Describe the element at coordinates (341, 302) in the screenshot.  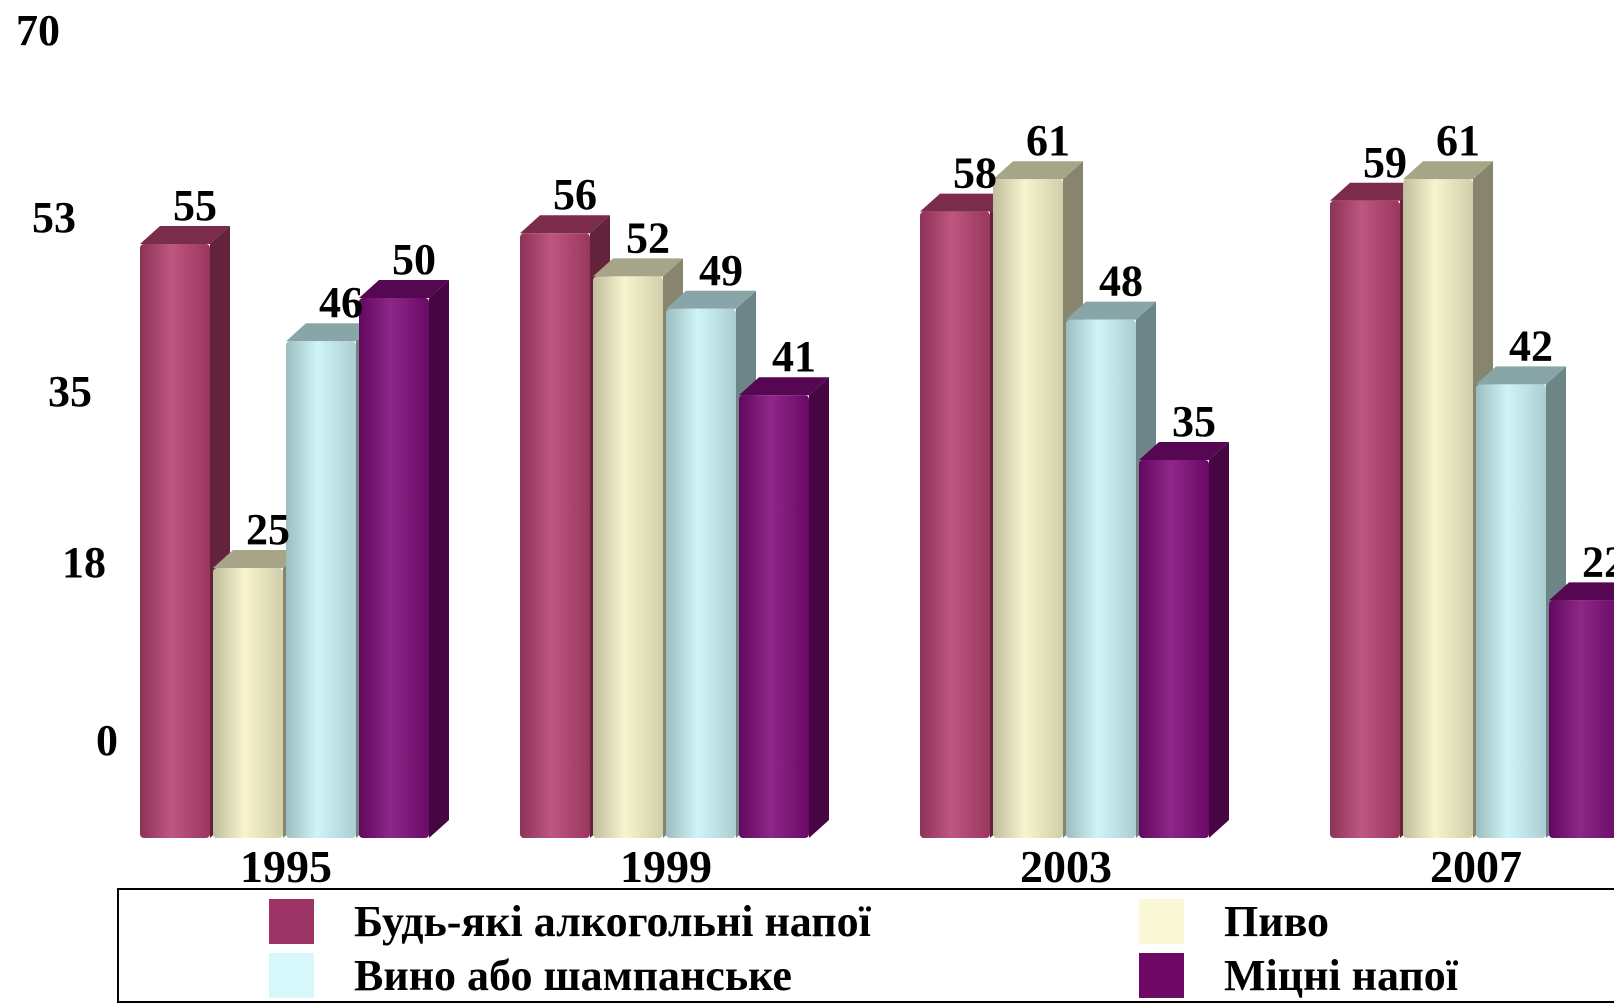
I see `data-label: 46` at that location.